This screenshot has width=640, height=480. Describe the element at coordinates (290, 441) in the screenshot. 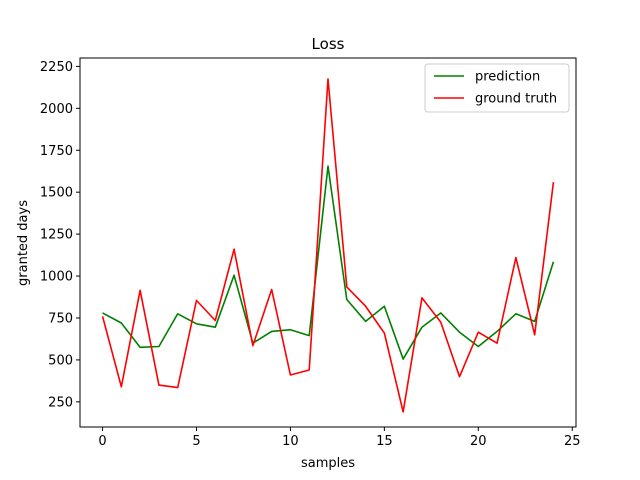

I see `x-tick-label: 10` at that location.